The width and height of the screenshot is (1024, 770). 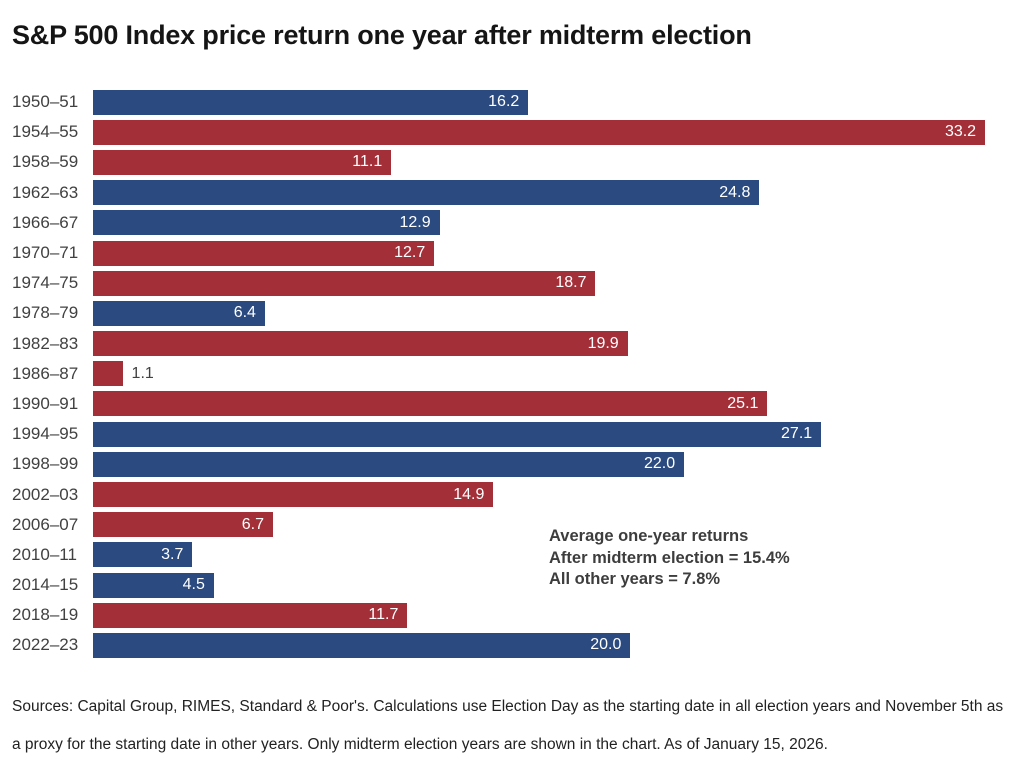 What do you see at coordinates (45, 403) in the screenshot?
I see `year-label: 1990–91` at bounding box center [45, 403].